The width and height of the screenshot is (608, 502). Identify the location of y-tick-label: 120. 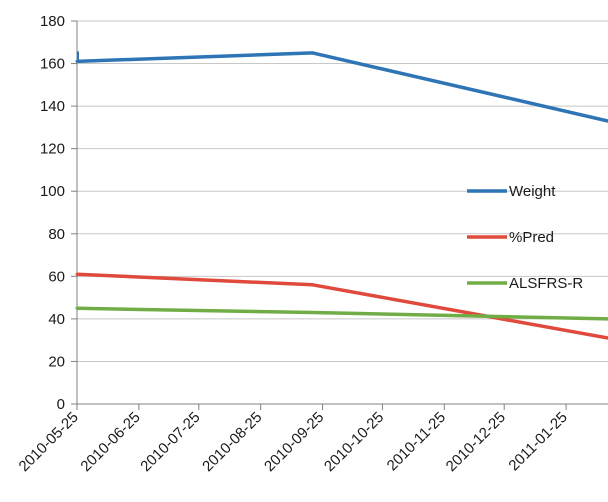
(52, 149).